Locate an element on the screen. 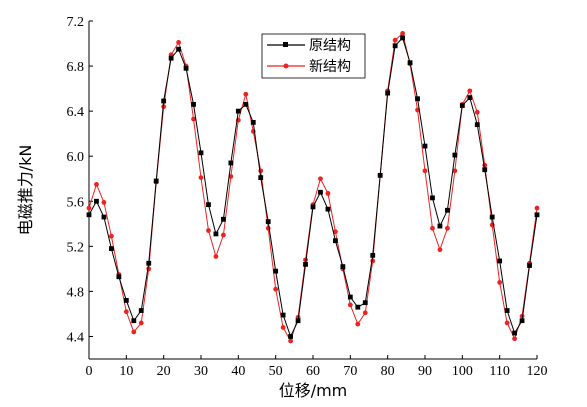 Image resolution: width=587 pixels, height=407 pixels. x-tick-label: 120 is located at coordinates (537, 371).